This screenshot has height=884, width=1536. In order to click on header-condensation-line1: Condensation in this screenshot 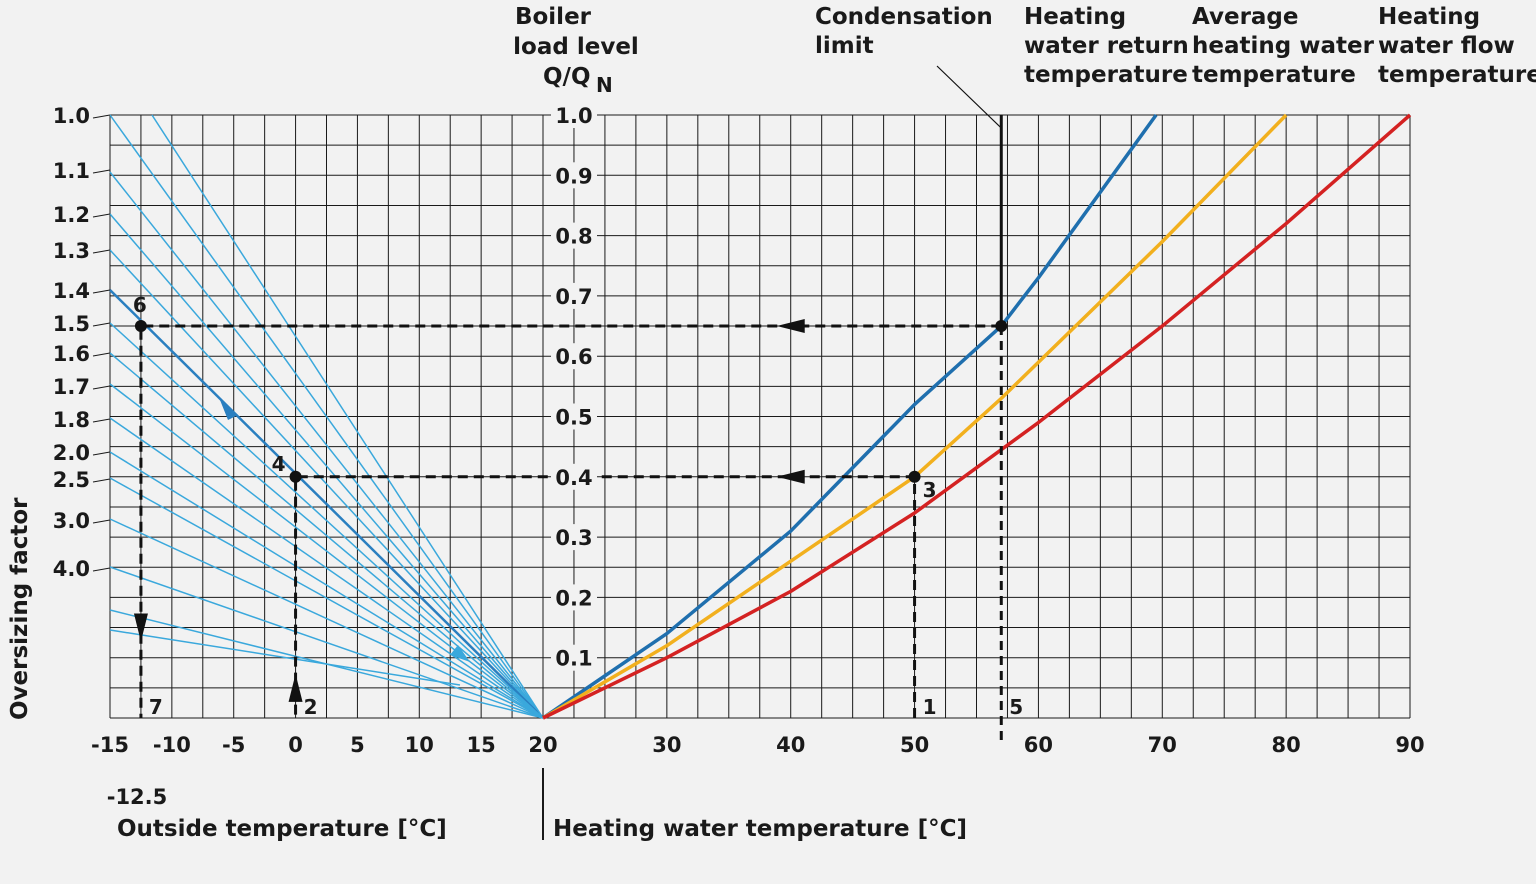, I will do `click(904, 17)`.